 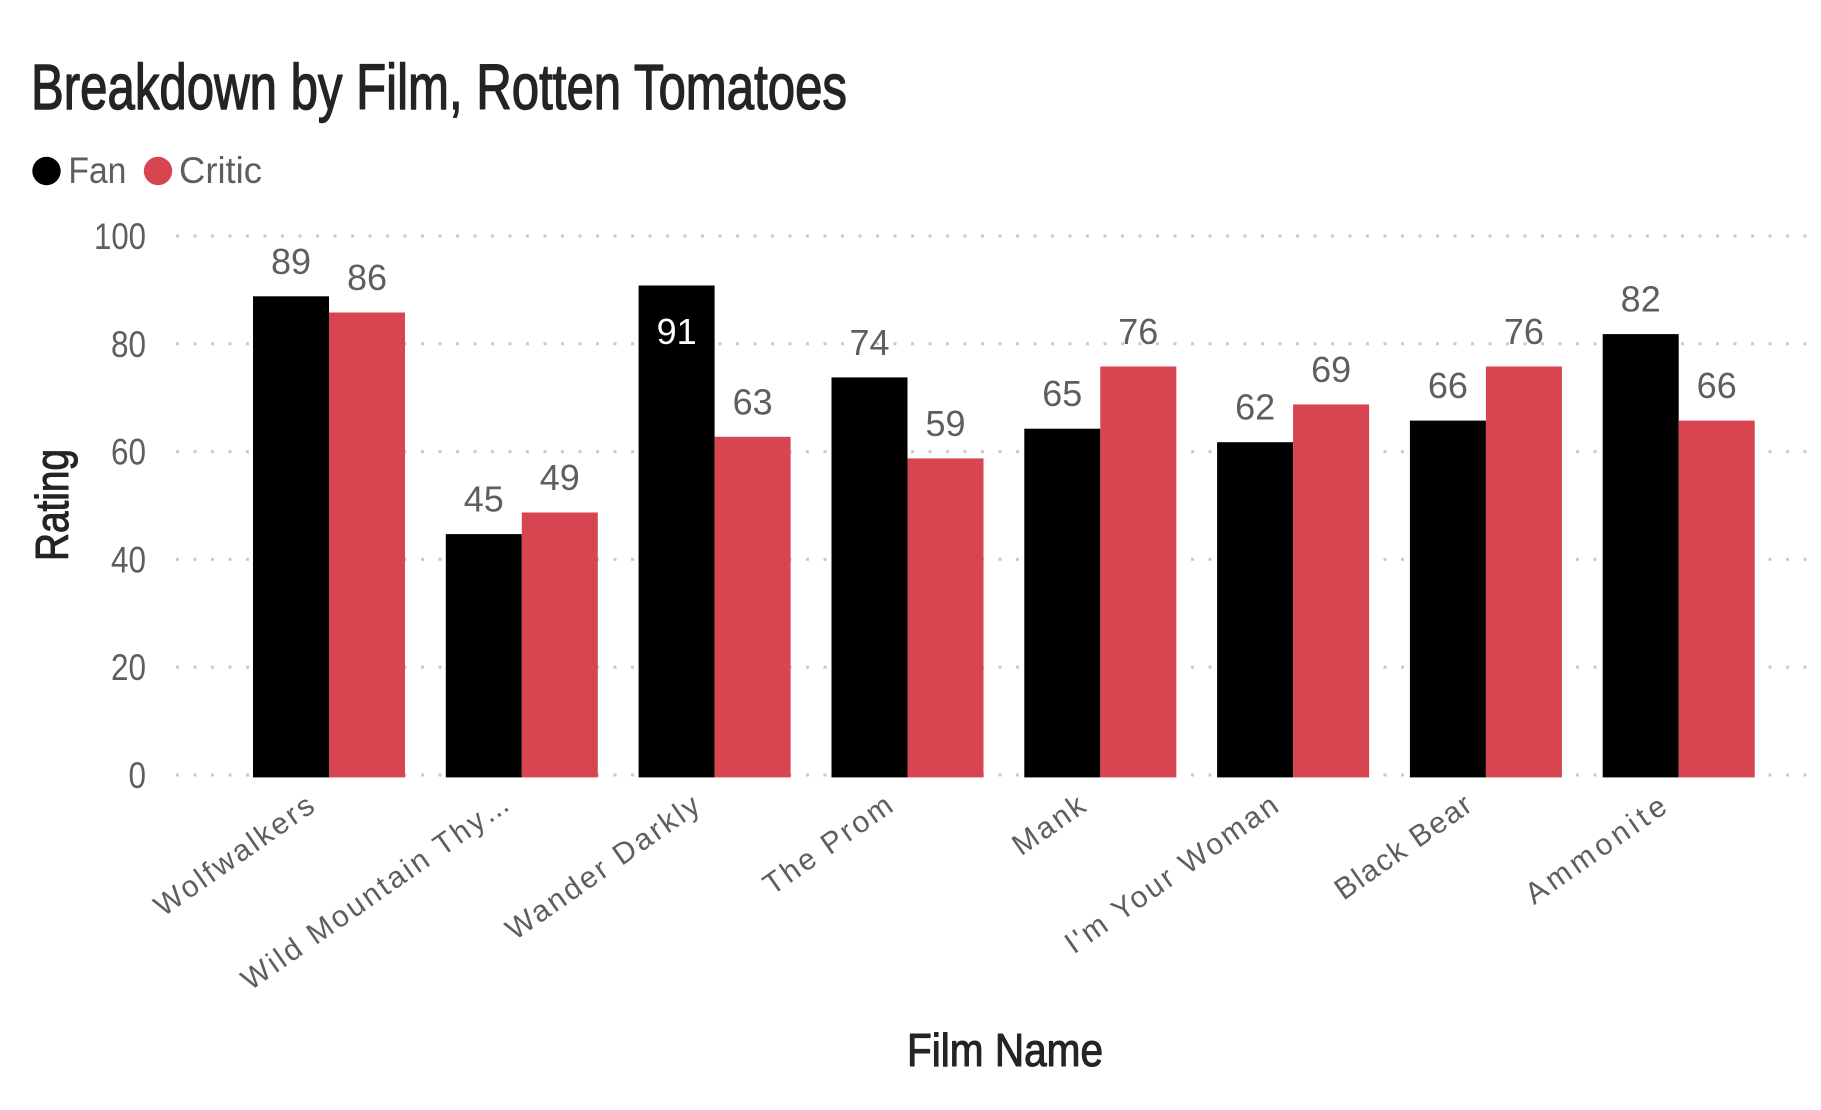 What do you see at coordinates (138, 775) in the screenshot?
I see `svg-text: 0` at bounding box center [138, 775].